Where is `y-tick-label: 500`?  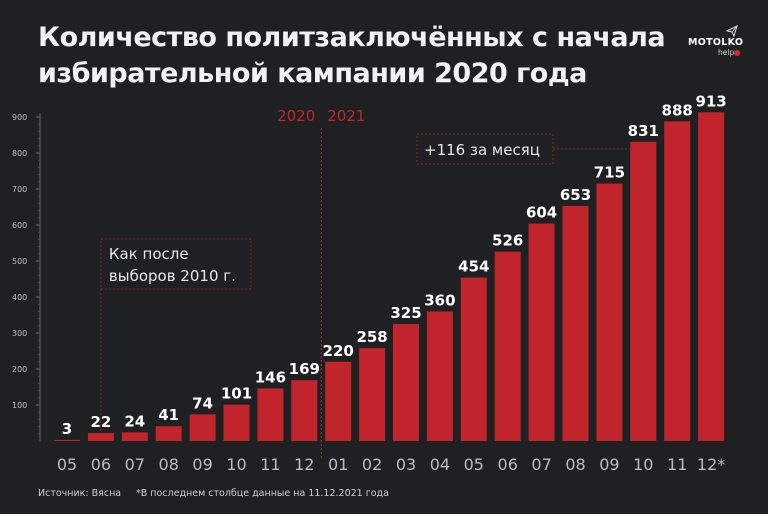
y-tick-label: 500 is located at coordinates (19, 261).